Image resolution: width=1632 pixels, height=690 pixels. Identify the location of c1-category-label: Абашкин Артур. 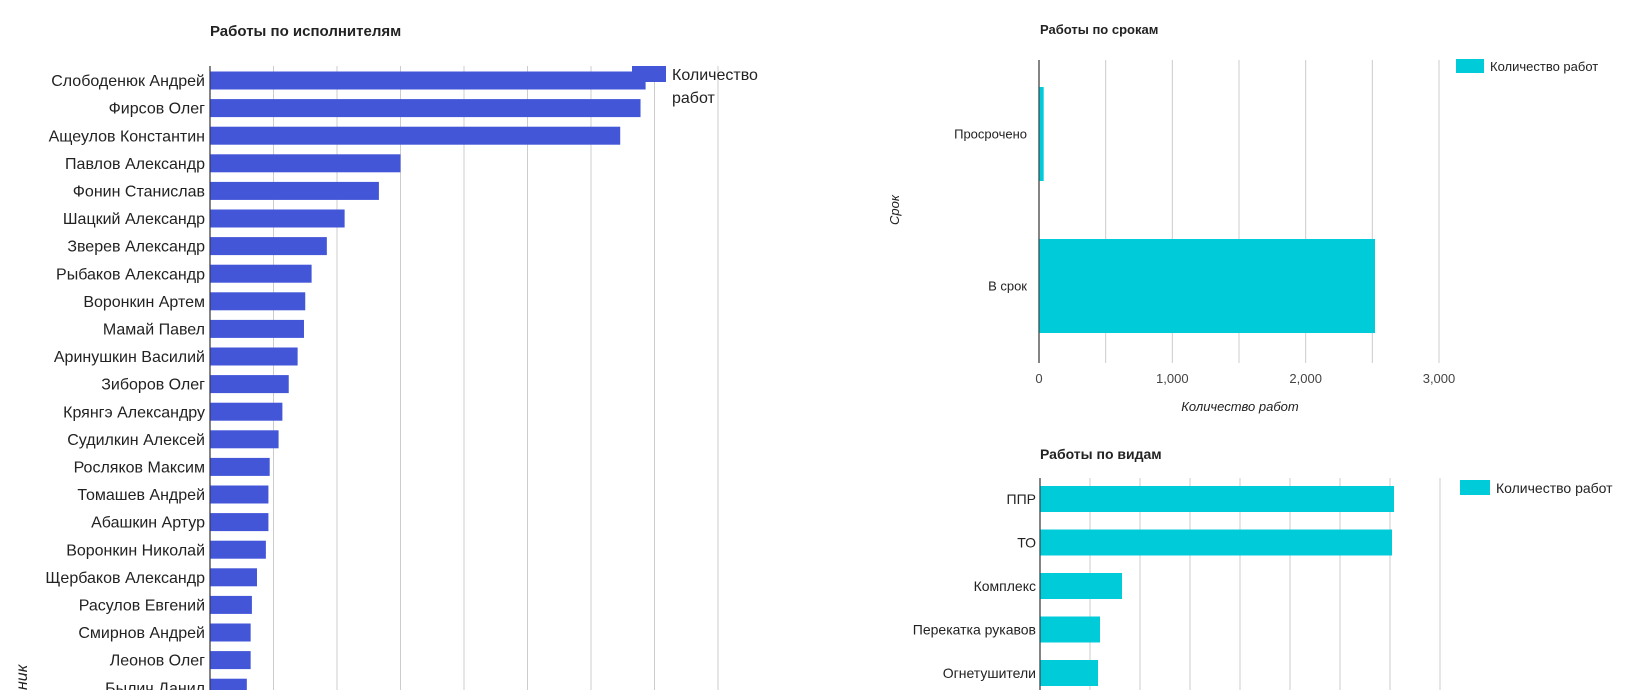
(148, 523).